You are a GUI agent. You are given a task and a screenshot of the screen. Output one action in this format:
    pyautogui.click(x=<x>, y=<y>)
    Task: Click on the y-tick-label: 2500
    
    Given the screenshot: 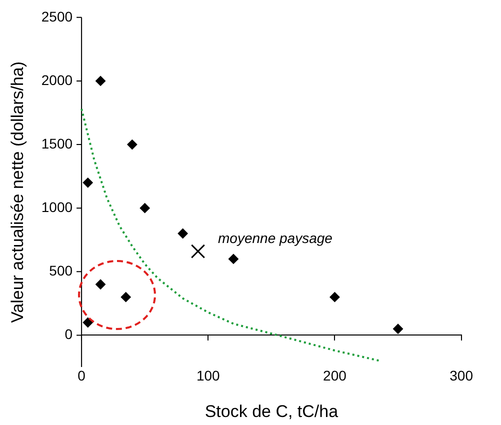 What is the action you would take?
    pyautogui.click(x=57, y=16)
    